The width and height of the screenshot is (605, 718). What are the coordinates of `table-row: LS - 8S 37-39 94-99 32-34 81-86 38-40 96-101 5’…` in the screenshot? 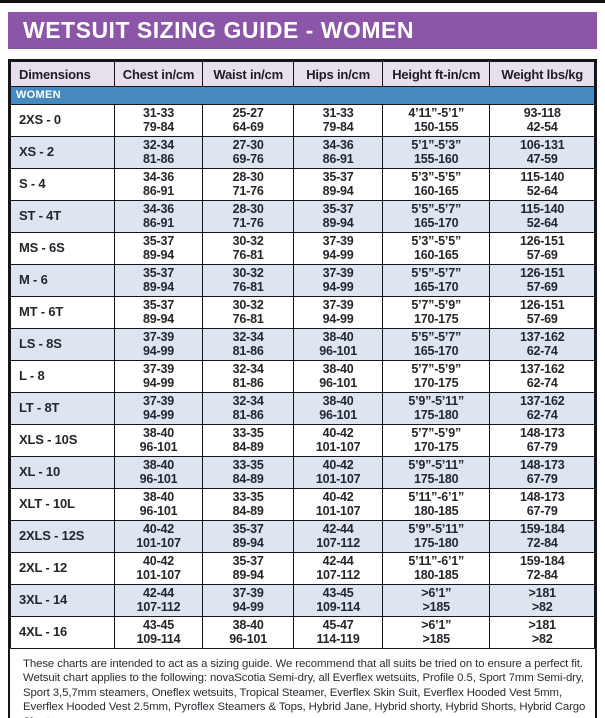 It's located at (302, 344).